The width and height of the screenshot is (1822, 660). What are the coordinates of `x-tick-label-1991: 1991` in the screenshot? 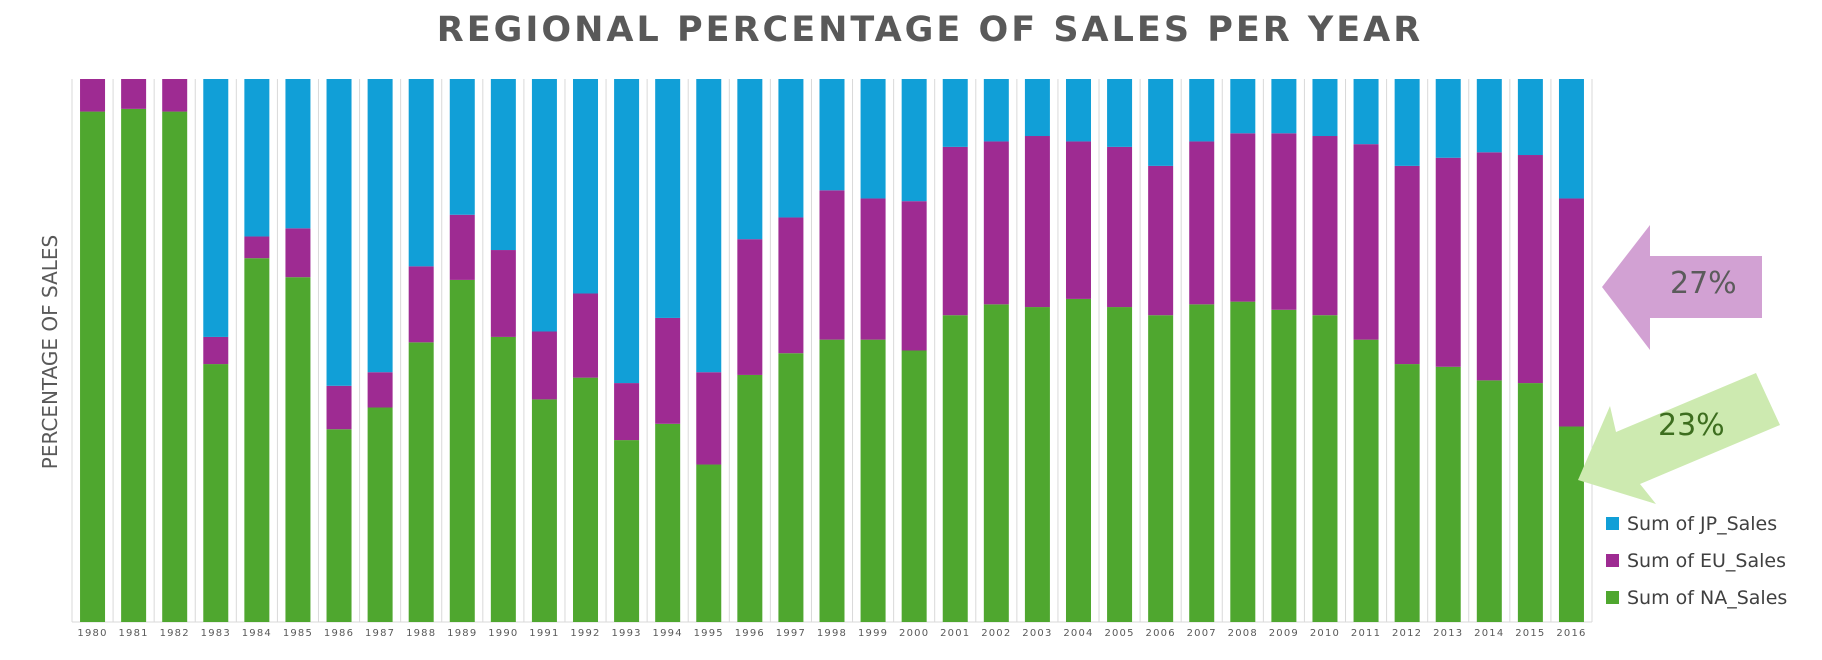 It's located at (544, 633).